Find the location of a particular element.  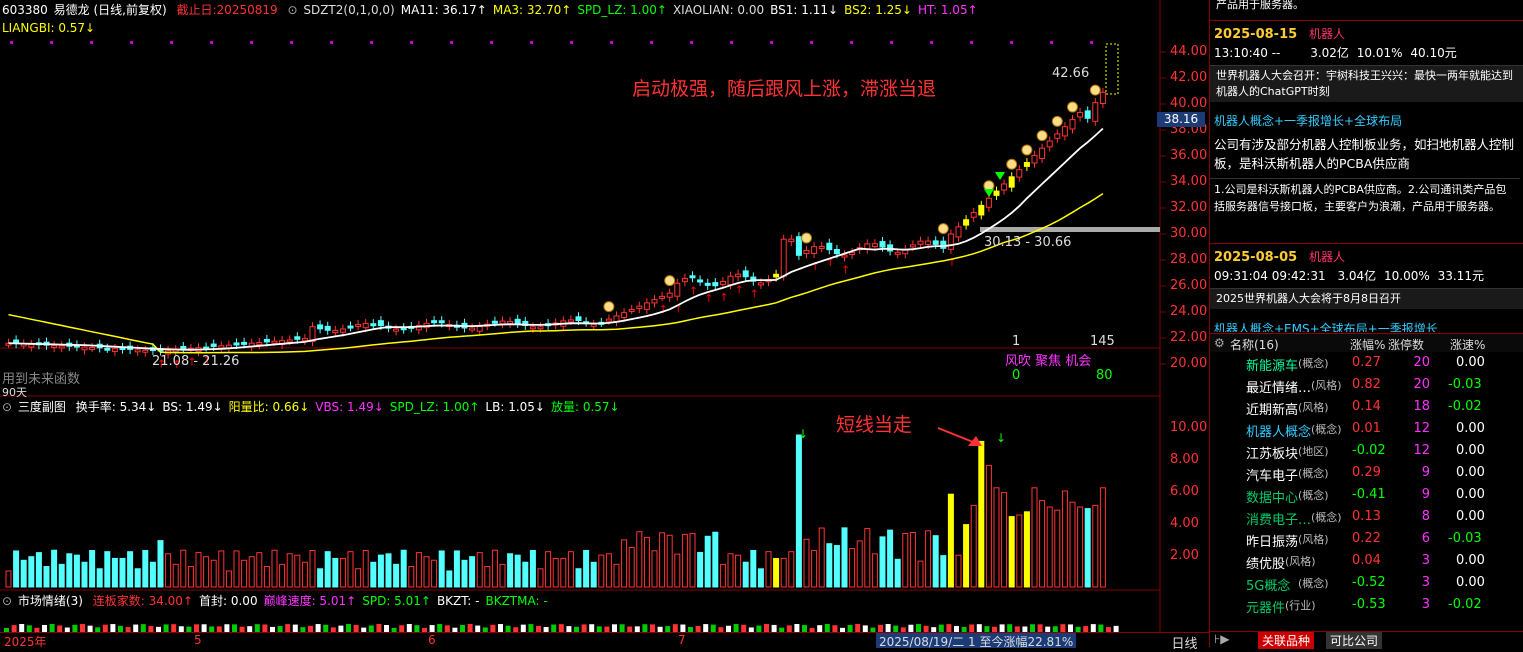

tab-left-arrow-icon: ⊦▶ is located at coordinates (1222, 639).